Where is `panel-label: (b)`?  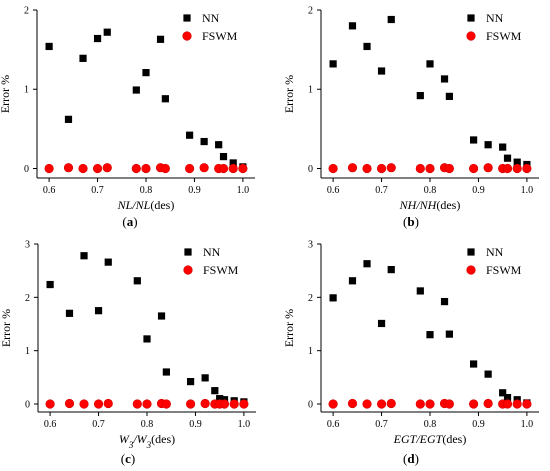 panel-label: (b) is located at coordinates (411, 221).